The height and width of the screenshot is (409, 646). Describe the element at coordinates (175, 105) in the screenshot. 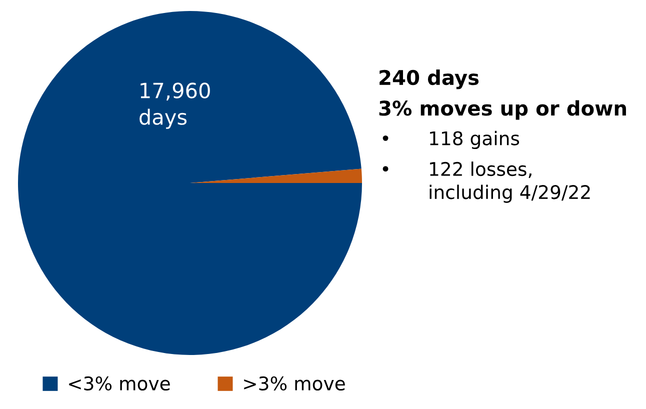

I see `data-label: 17,960 days` at that location.